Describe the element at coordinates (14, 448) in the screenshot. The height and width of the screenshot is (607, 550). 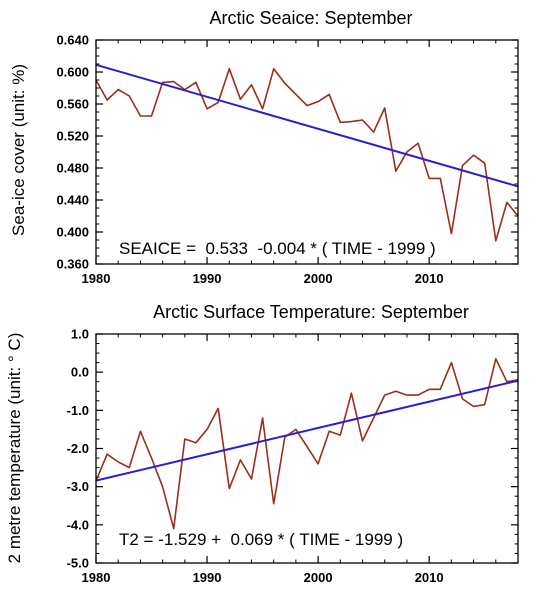
I see `temperature-y-axis-label: 2 metre temperature (unit: ° C)` at that location.